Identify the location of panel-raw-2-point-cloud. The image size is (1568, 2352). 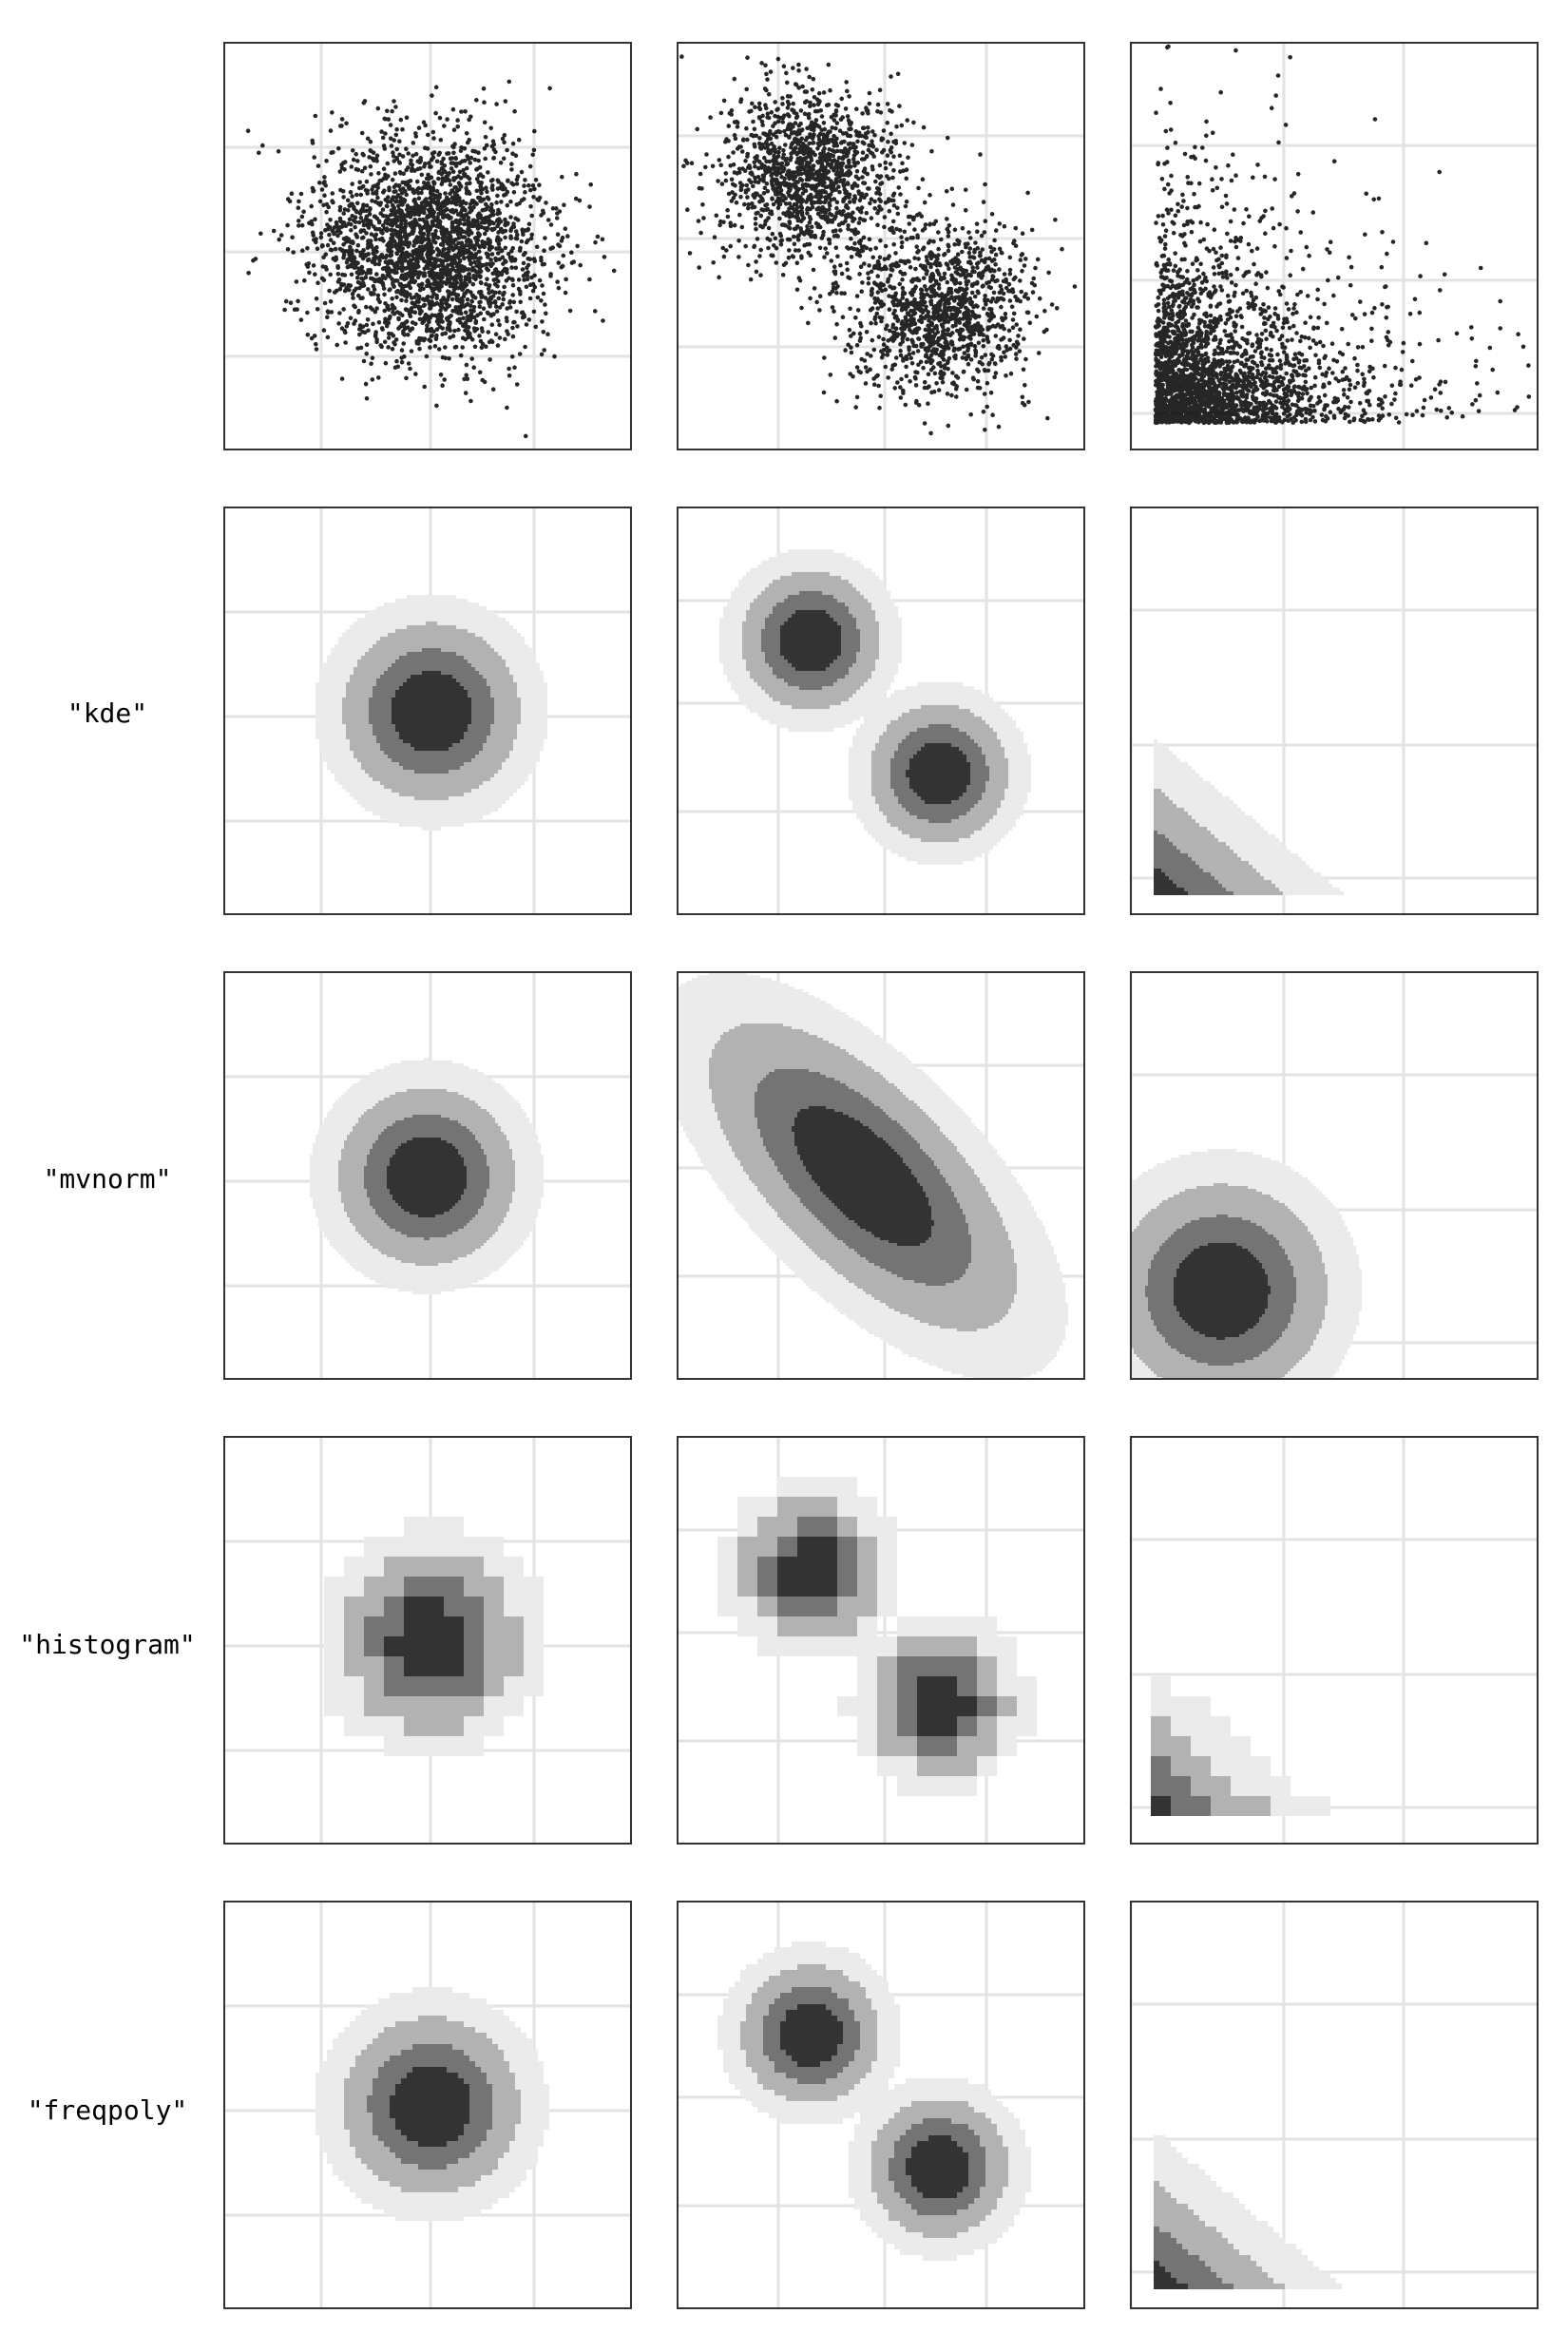
(879, 245).